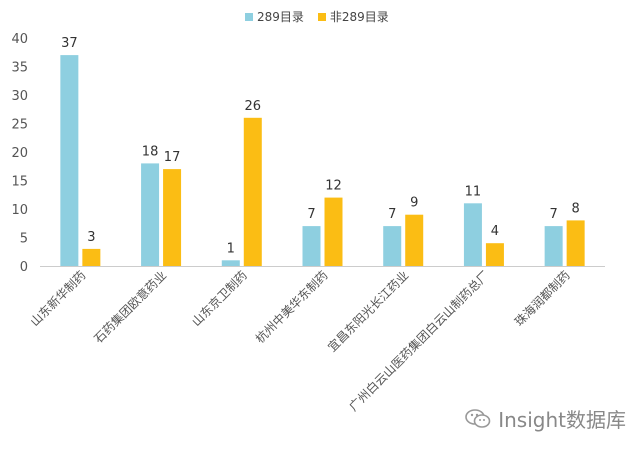  I want to click on x-tick-label: 杭州中美华东制药, so click(291, 307).